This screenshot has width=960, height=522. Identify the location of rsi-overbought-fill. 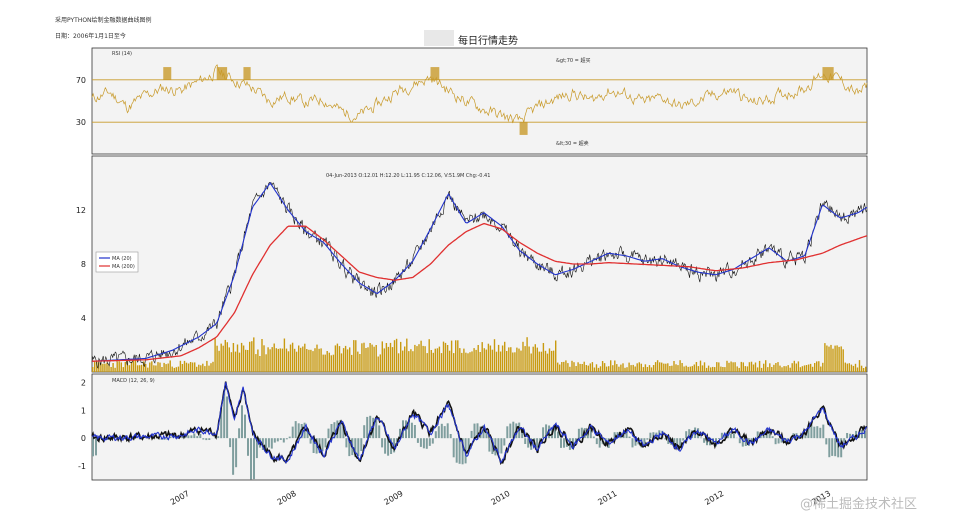
(435, 73).